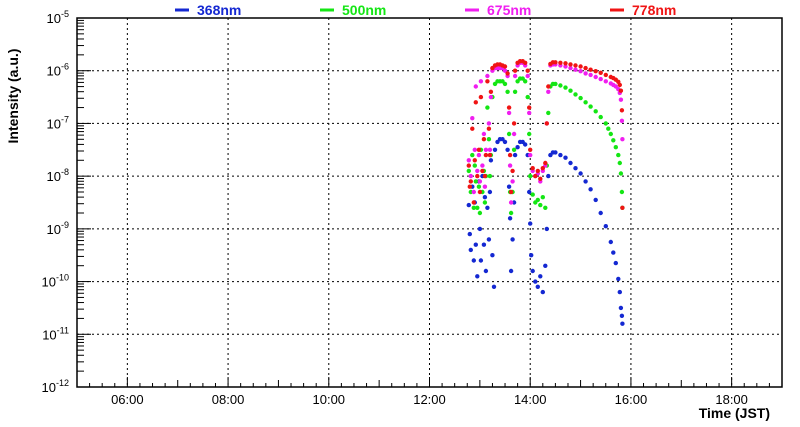 Image resolution: width=800 pixels, height=427 pixels. Describe the element at coordinates (219, 10) in the screenshot. I see `legend-label: 368nm` at that location.